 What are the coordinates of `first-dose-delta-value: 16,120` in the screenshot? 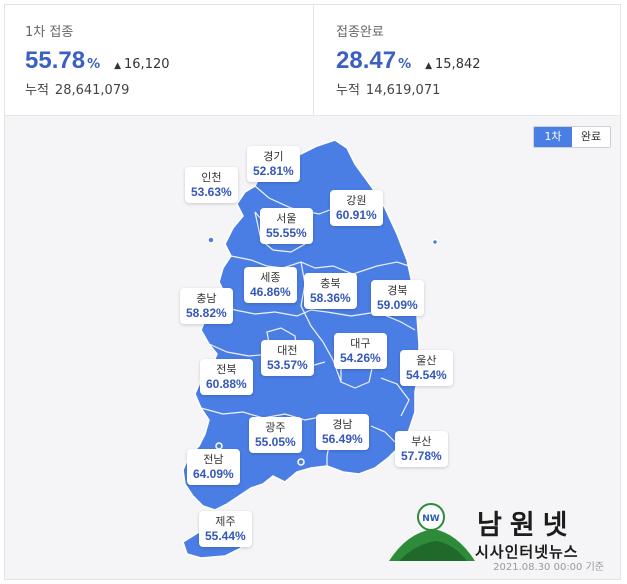 It's located at (147, 64).